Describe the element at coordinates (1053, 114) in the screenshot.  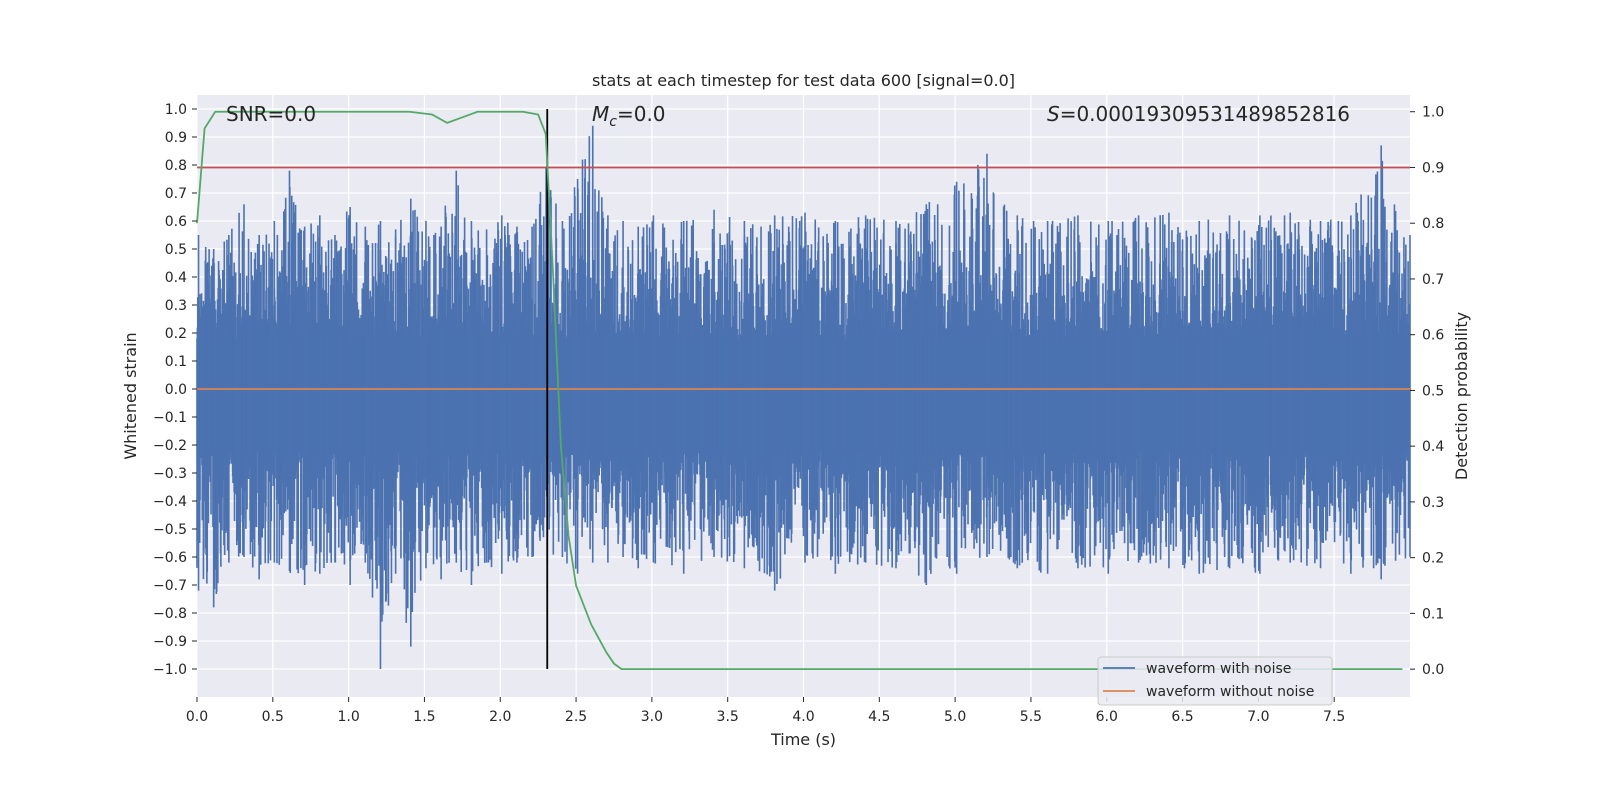
I see `s-symbol: S` at that location.